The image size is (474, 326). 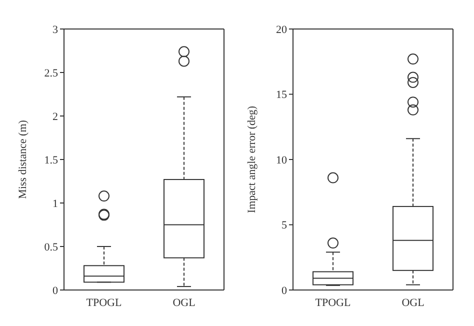 What do you see at coordinates (51, 160) in the screenshot?
I see `y-tick-label: 1.5` at bounding box center [51, 160].